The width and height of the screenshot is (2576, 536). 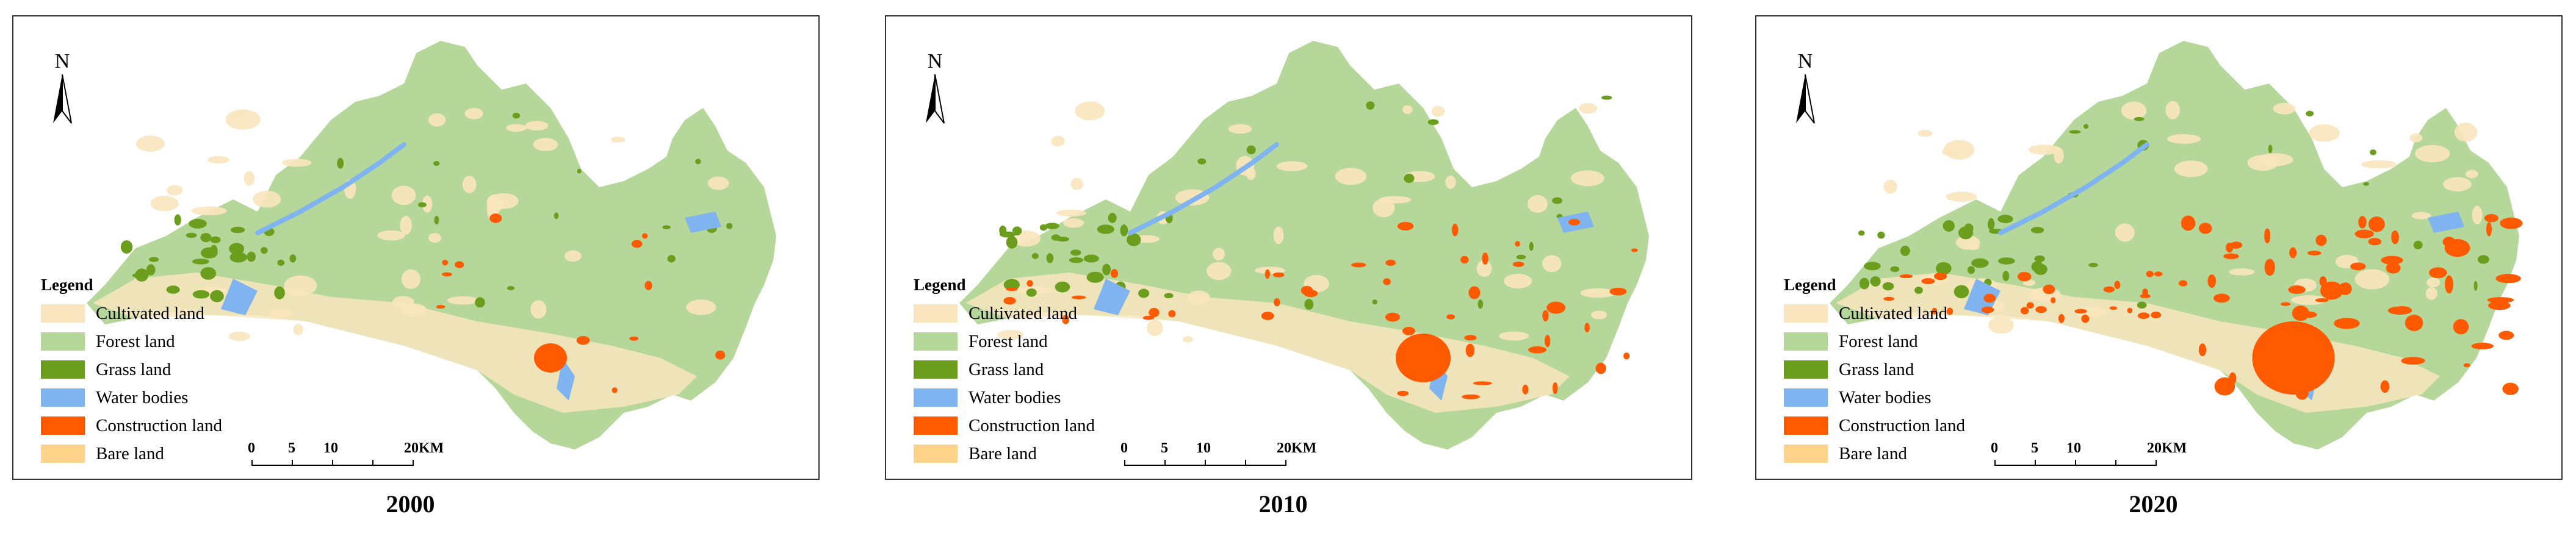 I want to click on north-arrow: N, so click(x=62, y=96).